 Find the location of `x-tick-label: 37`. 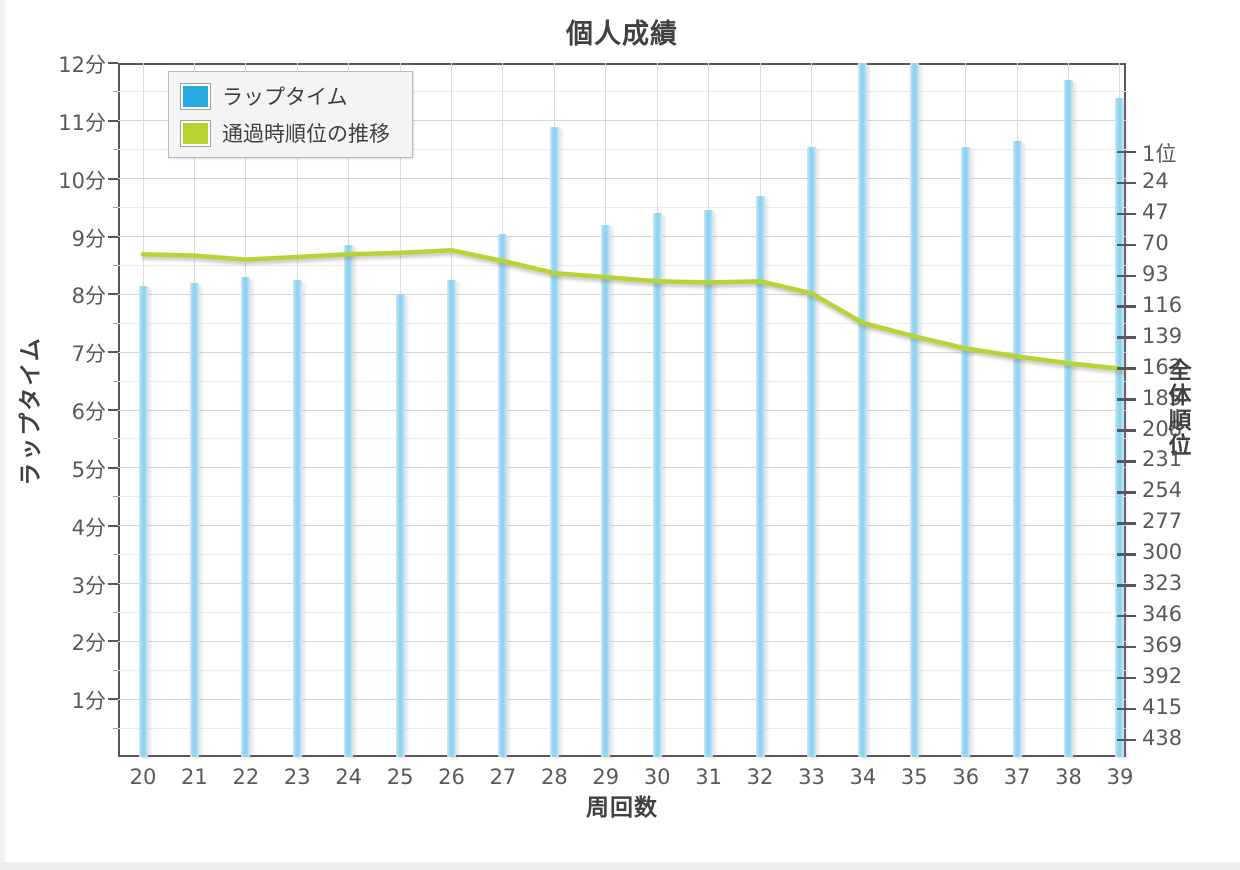

x-tick-label: 37 is located at coordinates (1017, 777).